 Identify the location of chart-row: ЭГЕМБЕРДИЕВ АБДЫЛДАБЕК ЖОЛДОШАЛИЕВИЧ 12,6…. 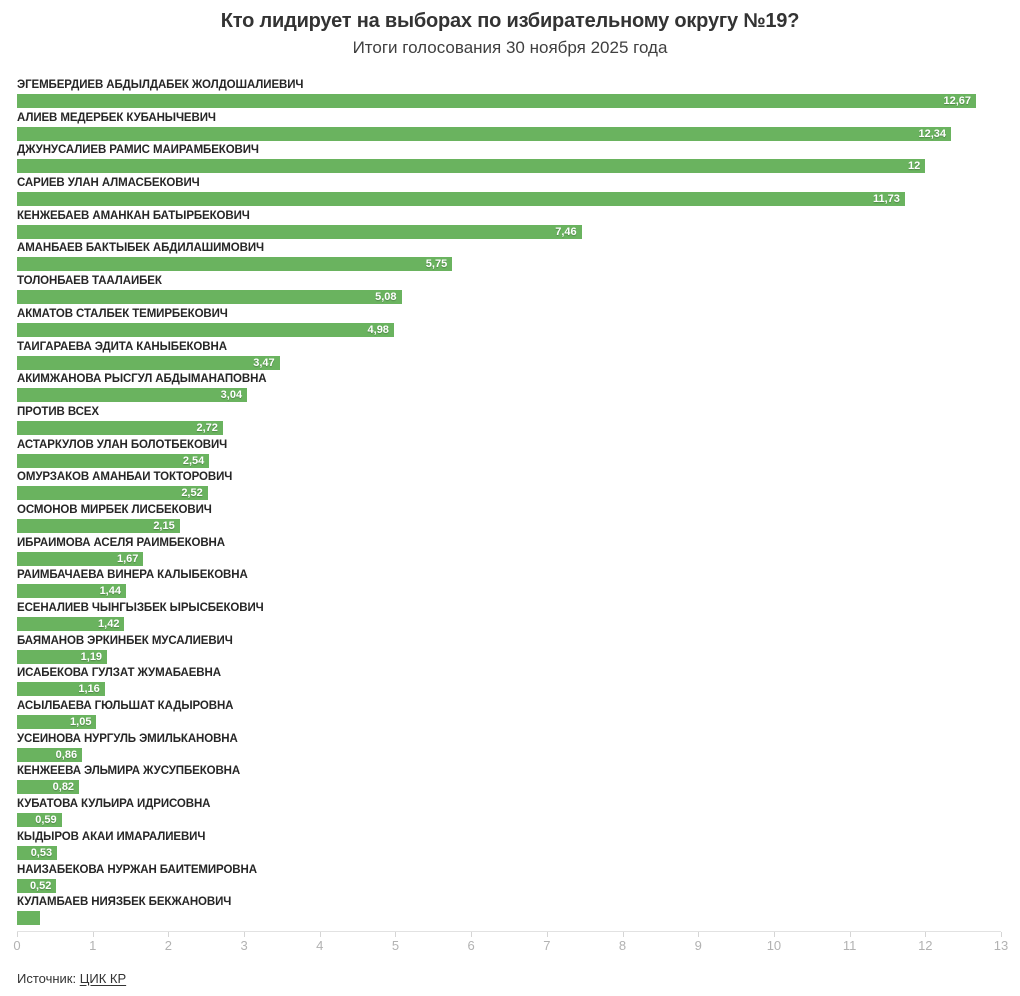
(509, 95).